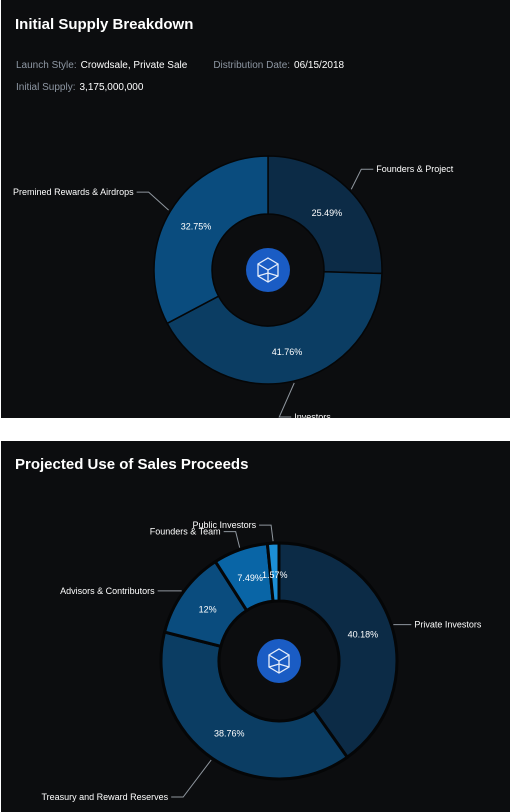  I want to click on distribution-date-value: 06/15/2018, so click(319, 65).